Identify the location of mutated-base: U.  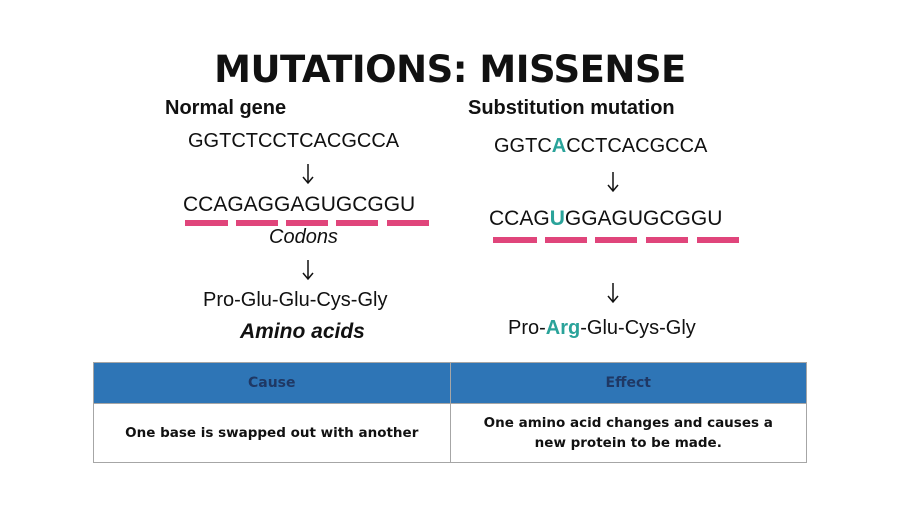
(557, 218).